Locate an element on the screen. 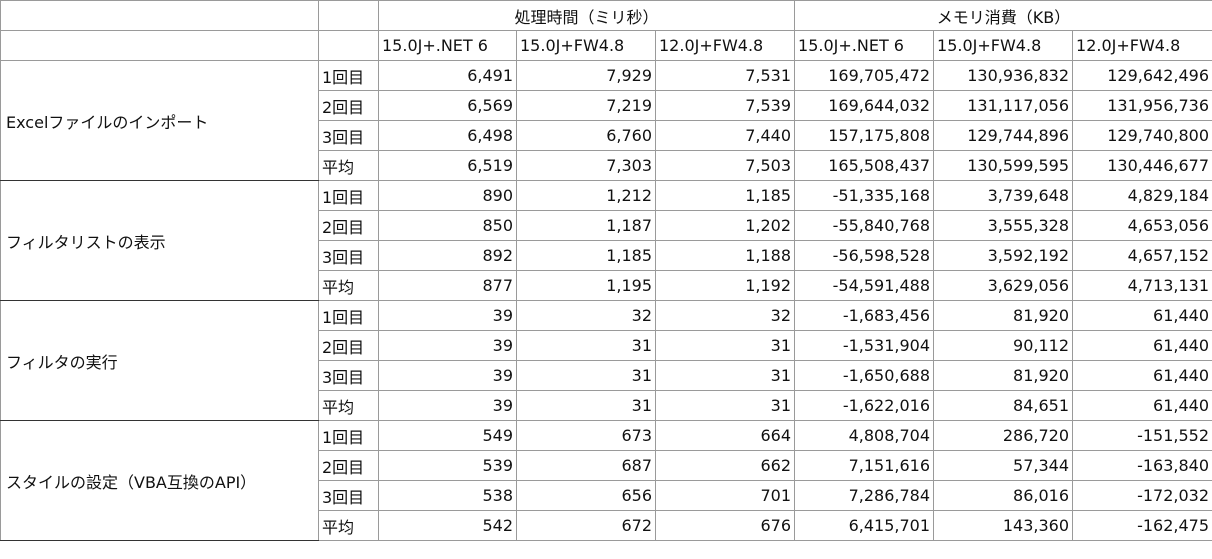 The height and width of the screenshot is (559, 1212). value-cell: -56,598,528 is located at coordinates (864, 255).